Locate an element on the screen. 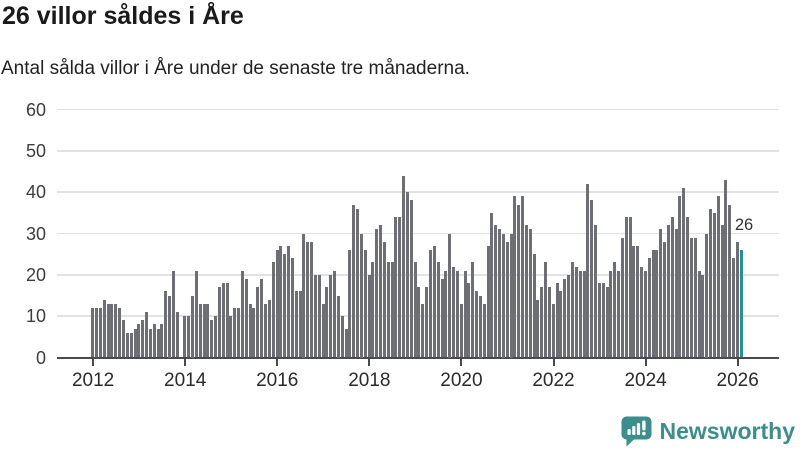  page-title: 26 villor såldes i Åre is located at coordinates (123, 16).